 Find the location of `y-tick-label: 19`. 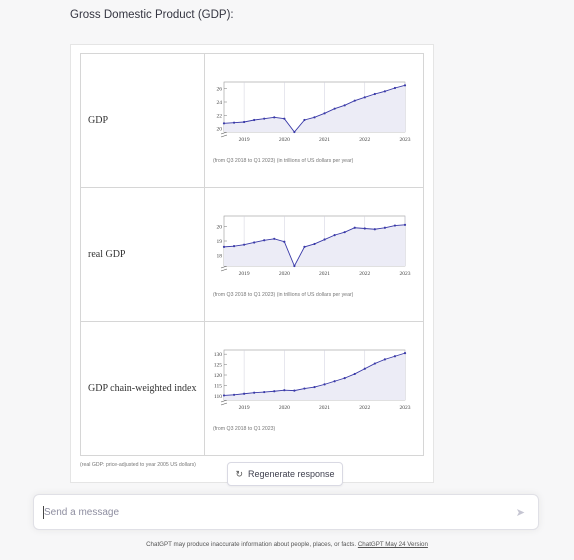

y-tick-label: 19 is located at coordinates (220, 242).